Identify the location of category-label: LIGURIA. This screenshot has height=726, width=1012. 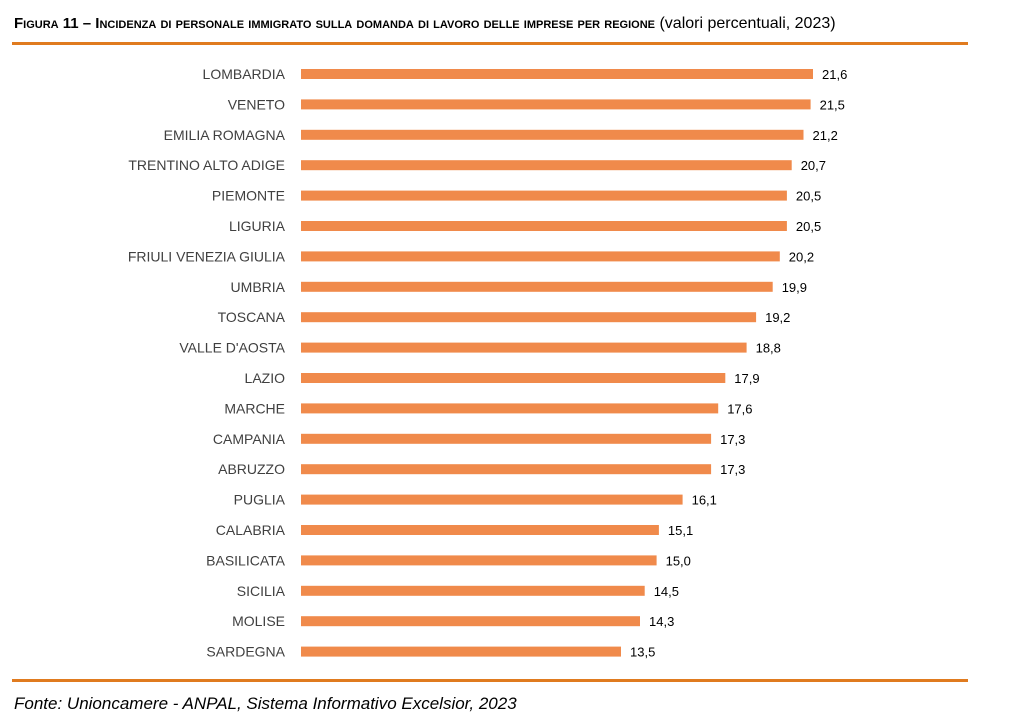
(257, 226).